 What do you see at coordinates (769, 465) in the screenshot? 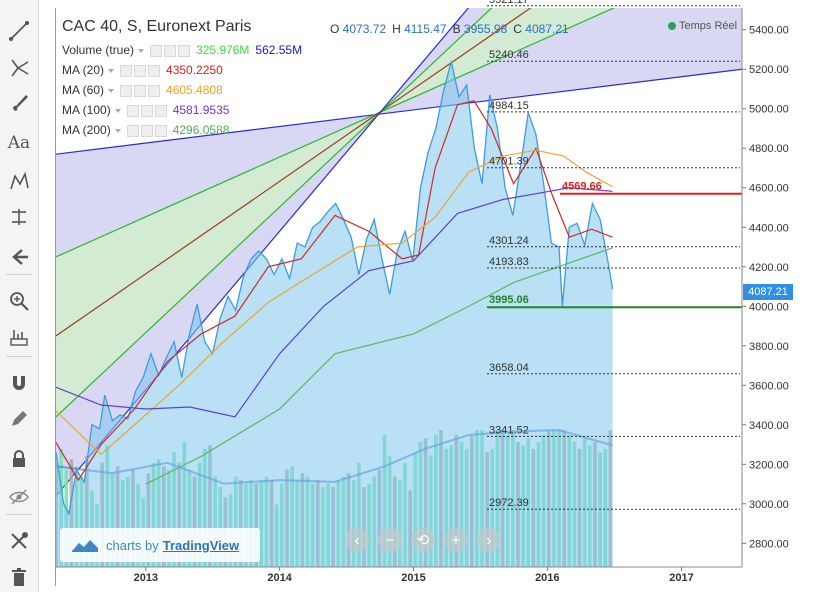
I see `y-tick-label: 3200.00` at bounding box center [769, 465].